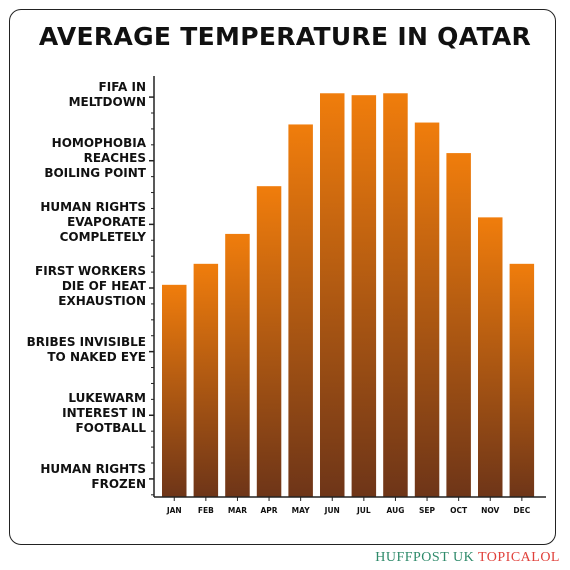  I want to click on y-tick-label: HUMAN RIGHTS EVAPORATE COMPLETELY, so click(93, 221).